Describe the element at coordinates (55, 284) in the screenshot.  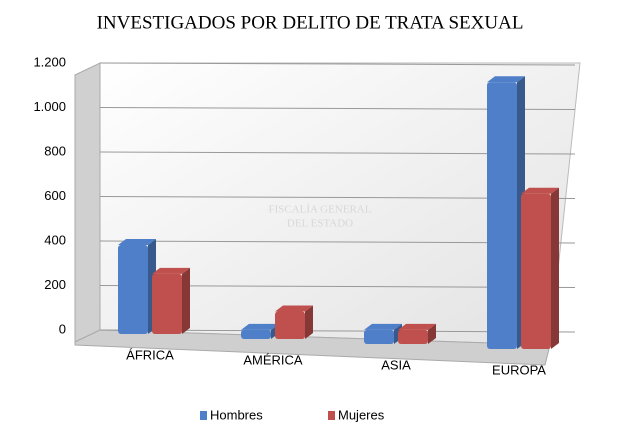
I see `y-tick-label: 200` at that location.